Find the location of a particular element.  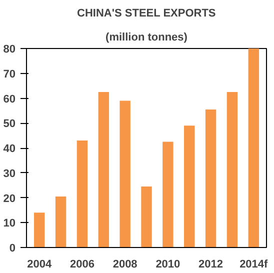

x-tick-label: 2004 is located at coordinates (39, 264).